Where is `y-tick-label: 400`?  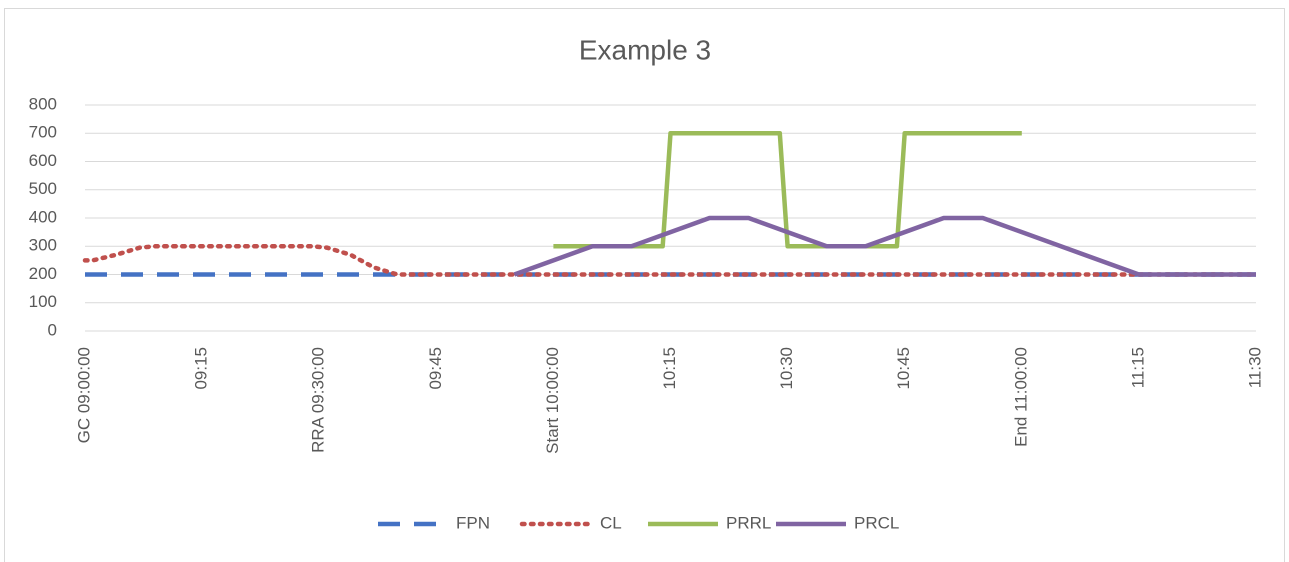 y-tick-label: 400 is located at coordinates (43, 216).